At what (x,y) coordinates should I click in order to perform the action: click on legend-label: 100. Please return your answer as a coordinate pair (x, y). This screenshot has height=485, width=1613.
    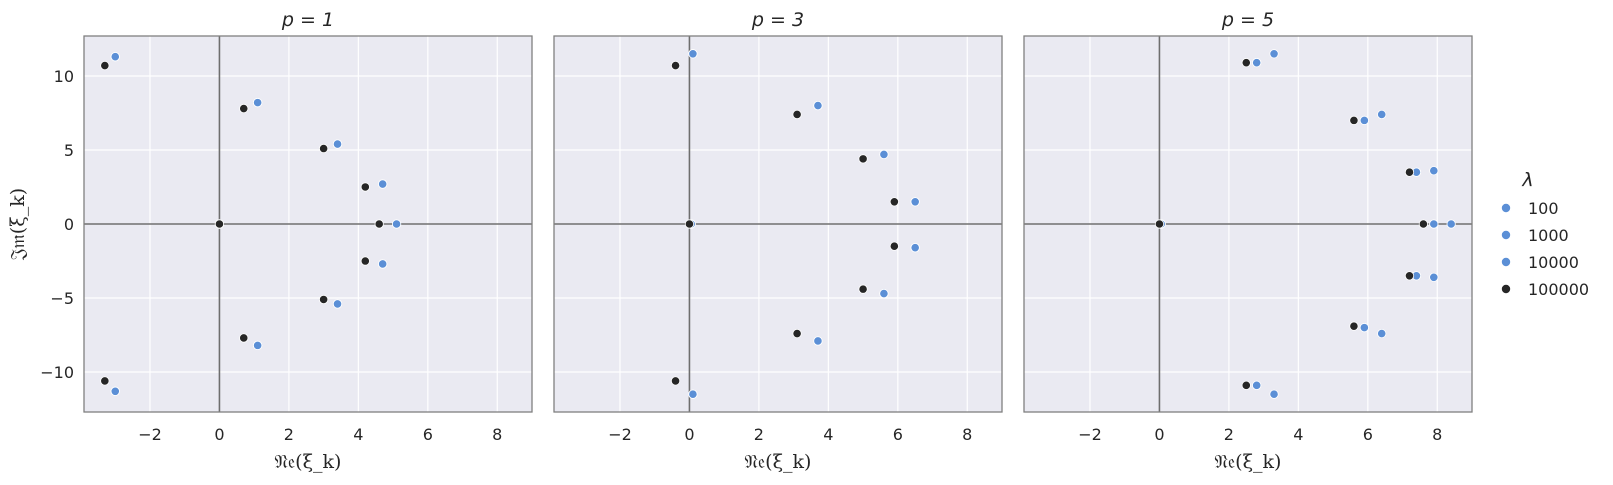
    Looking at the image, I should click on (1543, 208).